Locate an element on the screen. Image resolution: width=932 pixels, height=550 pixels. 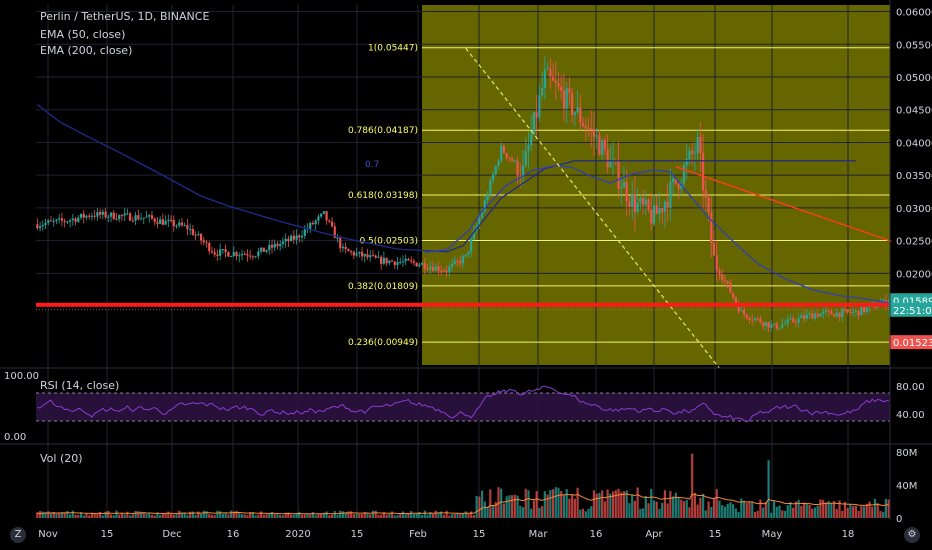
x-tick-label: 2020 is located at coordinates (297, 534).